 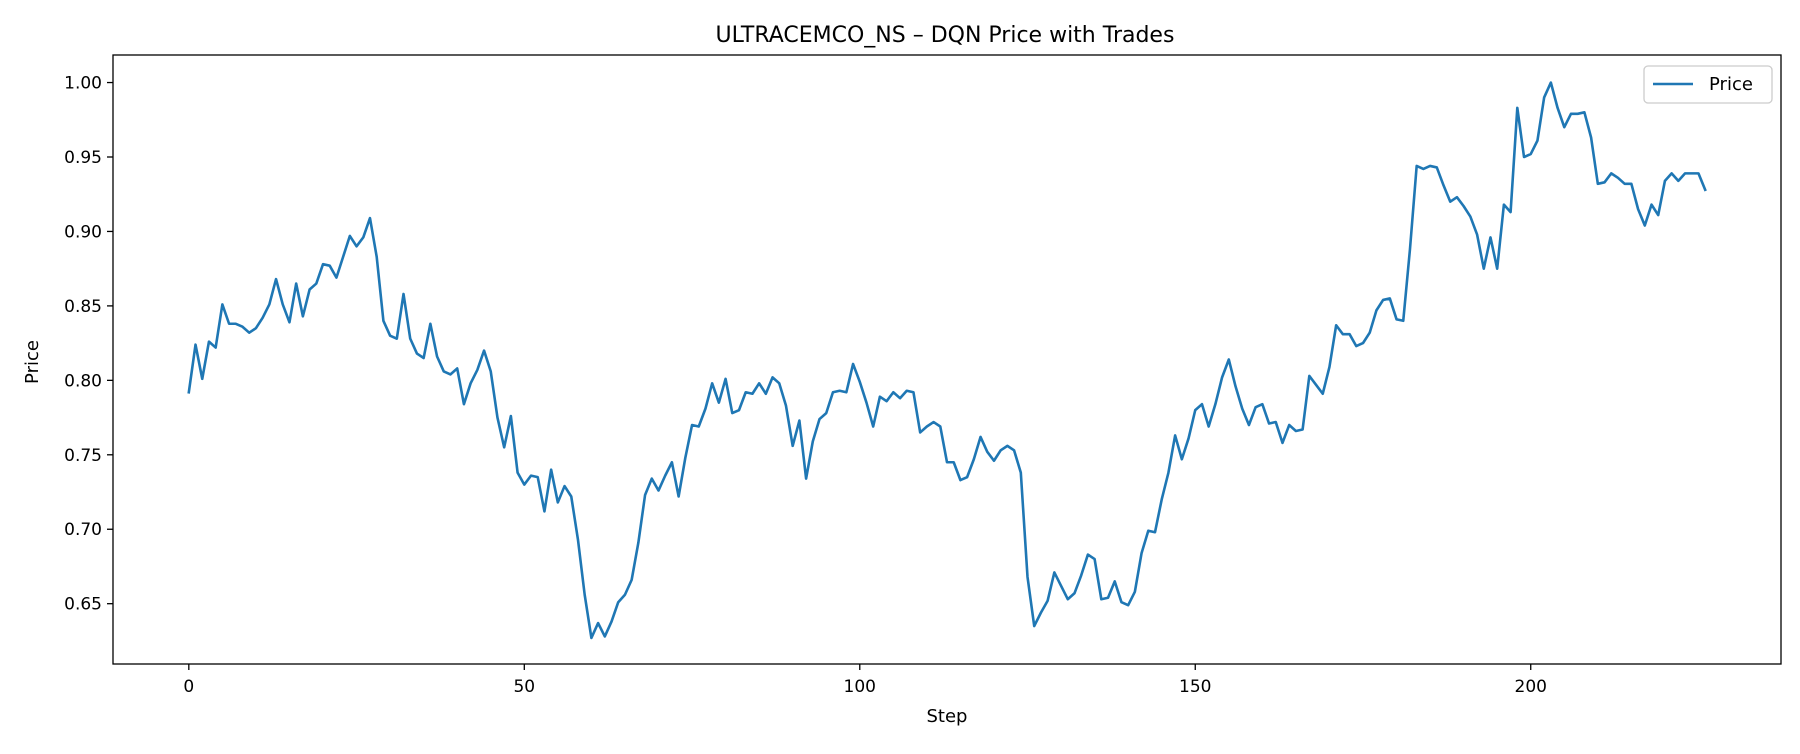 I want to click on legend-price-label: Price, so click(x=1731, y=84).